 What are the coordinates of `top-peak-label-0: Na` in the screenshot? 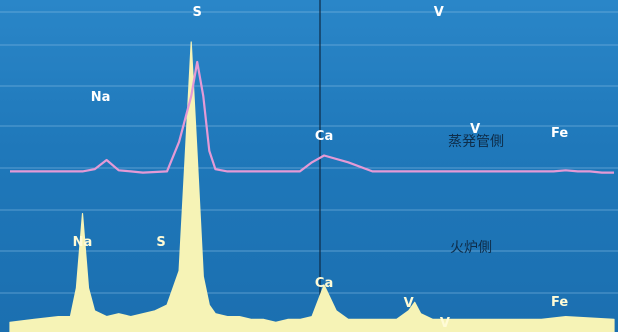 It's located at (101, 97).